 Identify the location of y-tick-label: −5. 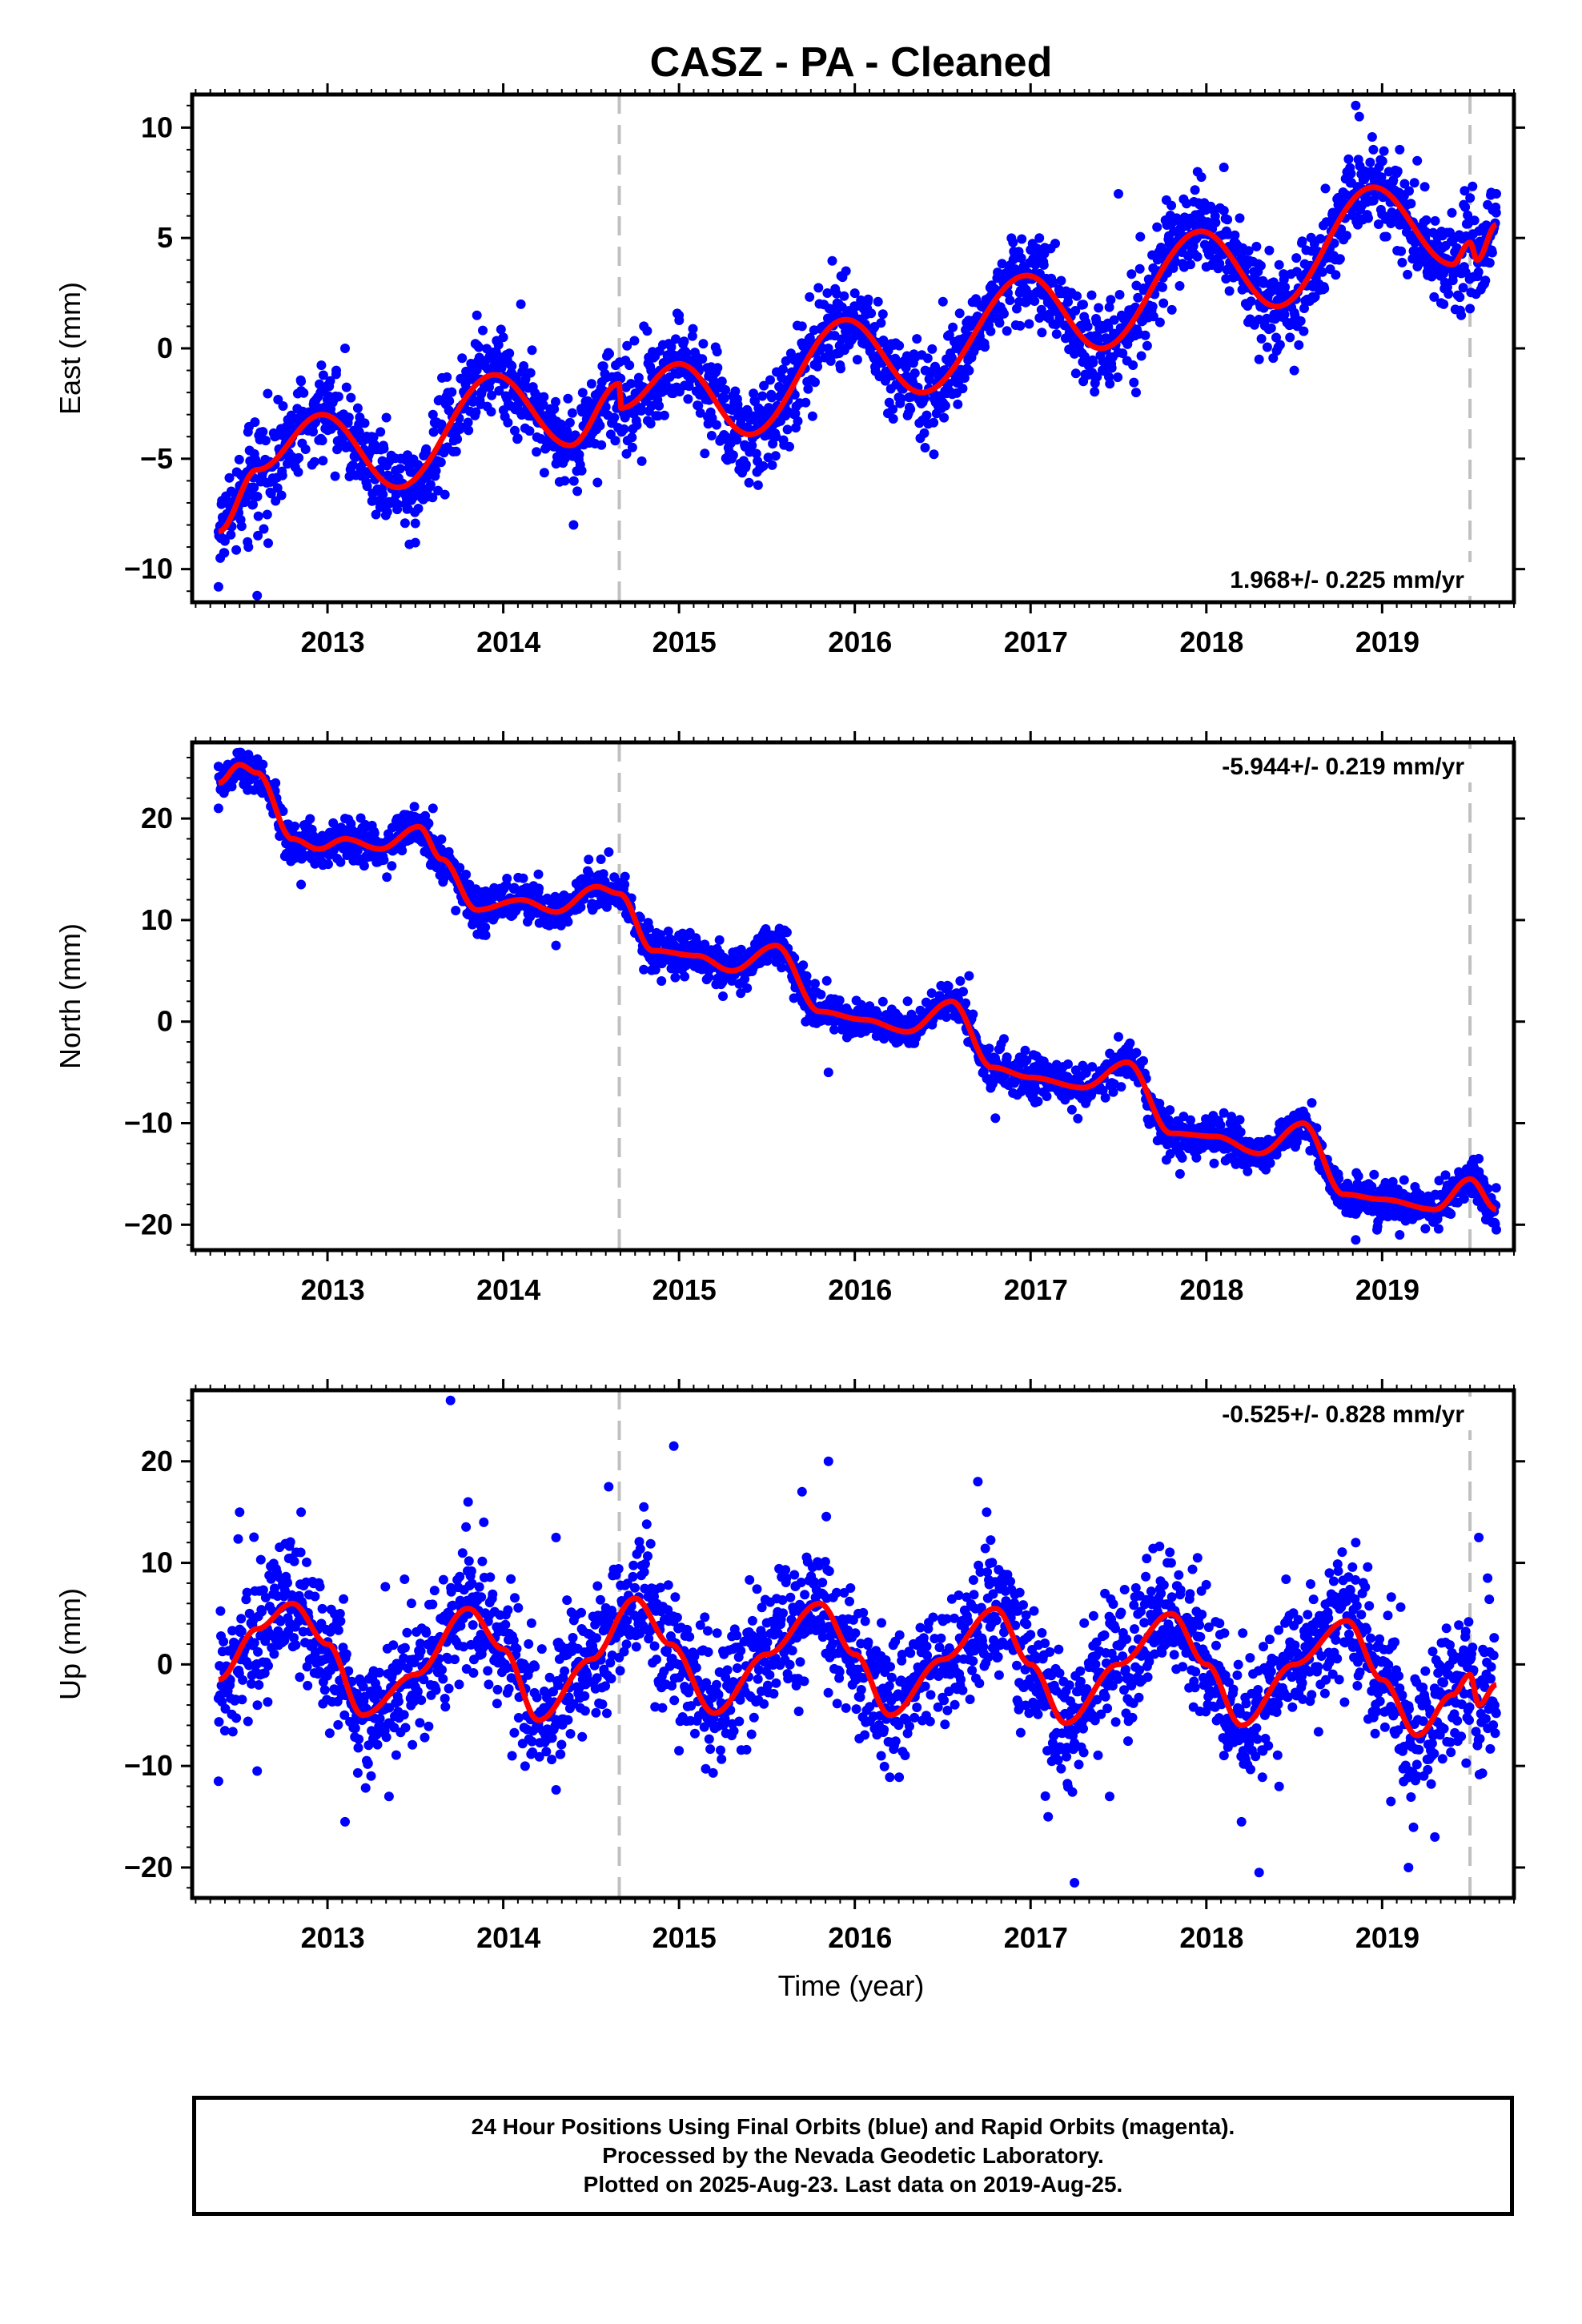
(156, 458).